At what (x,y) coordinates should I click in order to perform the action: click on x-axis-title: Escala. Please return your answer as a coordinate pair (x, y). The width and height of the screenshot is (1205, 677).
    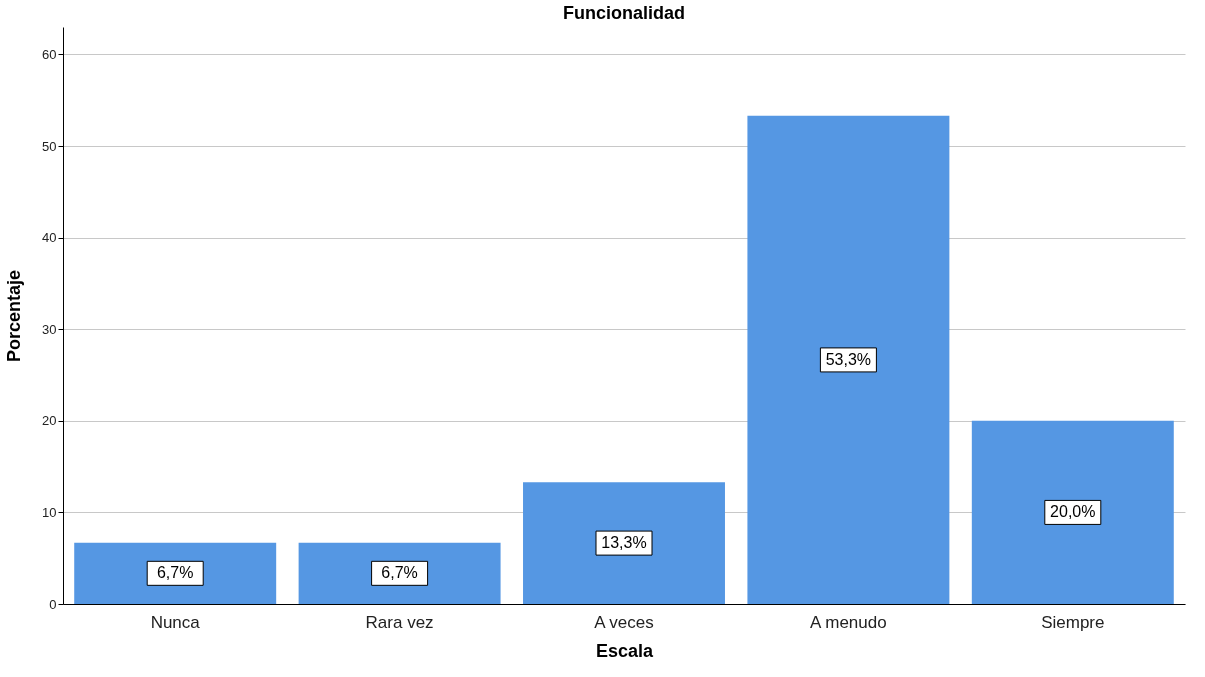
    Looking at the image, I should click on (625, 650).